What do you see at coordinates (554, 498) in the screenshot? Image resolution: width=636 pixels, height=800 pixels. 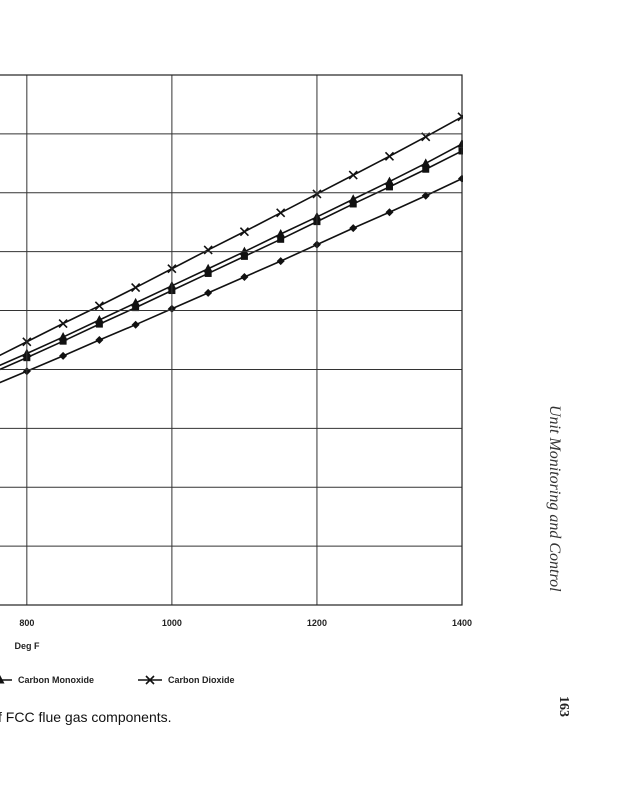 I see `running-head: Unit Monitoring and Control` at bounding box center [554, 498].